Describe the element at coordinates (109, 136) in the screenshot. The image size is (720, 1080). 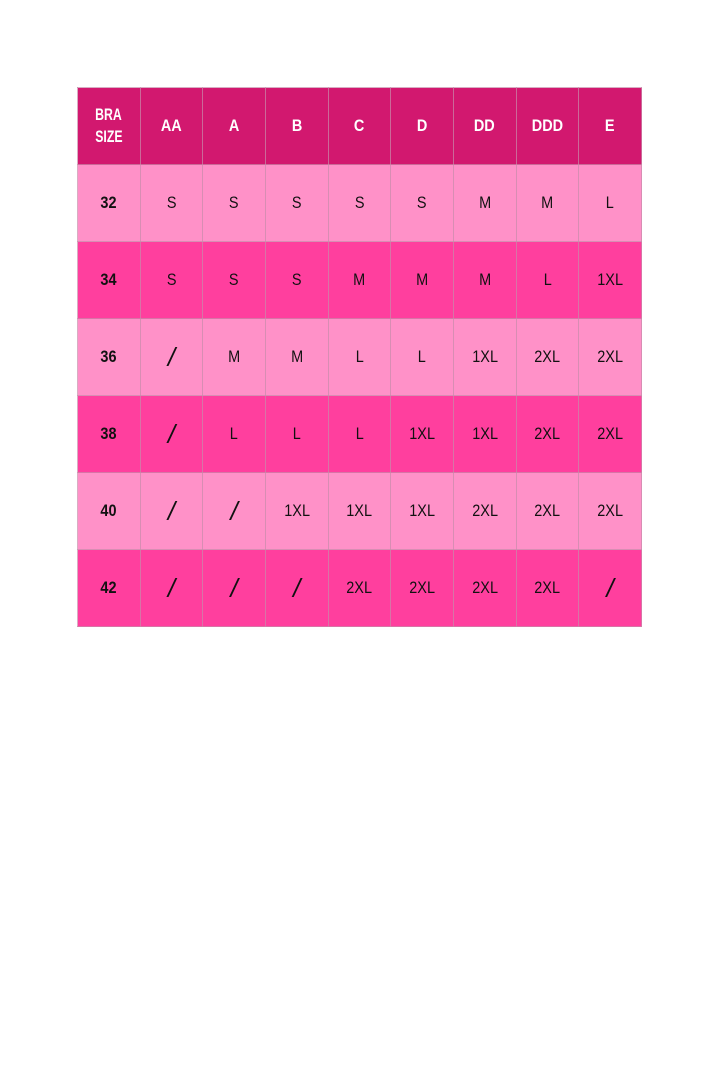
I see `corner-line-2: SIZE` at that location.